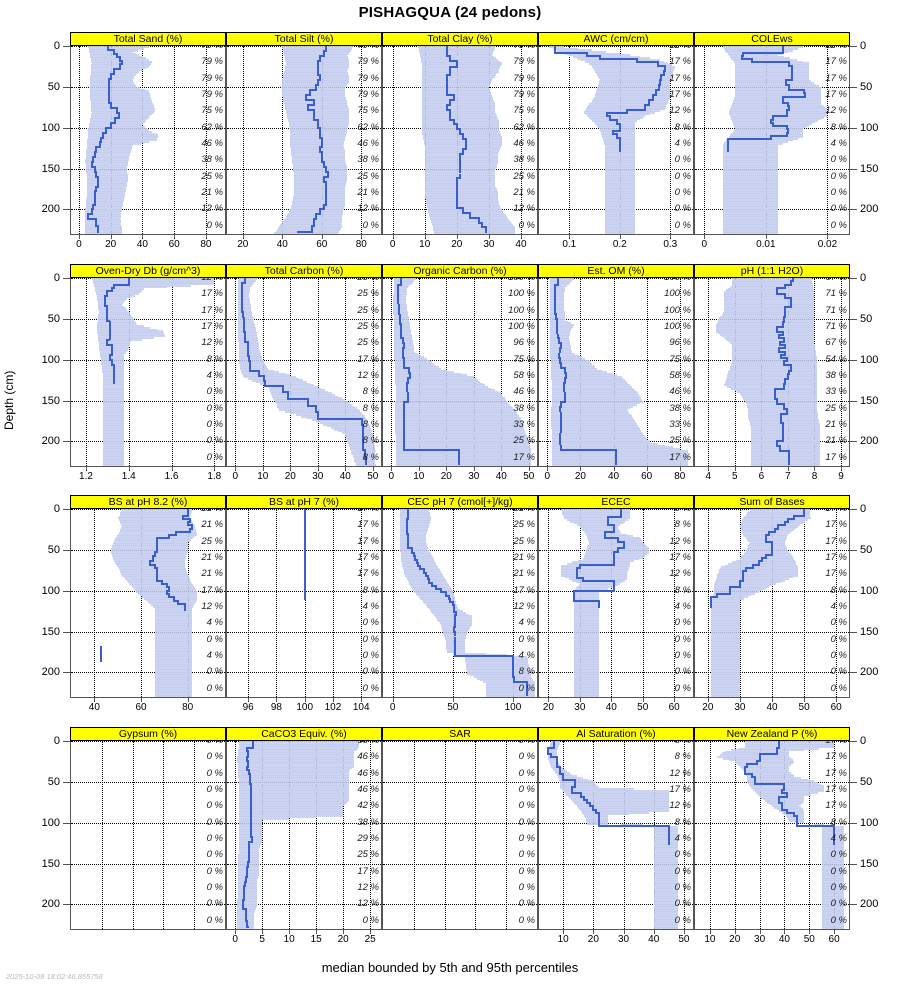  Describe the element at coordinates (680, 359) in the screenshot. I see `contributing-pedons-label: 75 %` at that location.